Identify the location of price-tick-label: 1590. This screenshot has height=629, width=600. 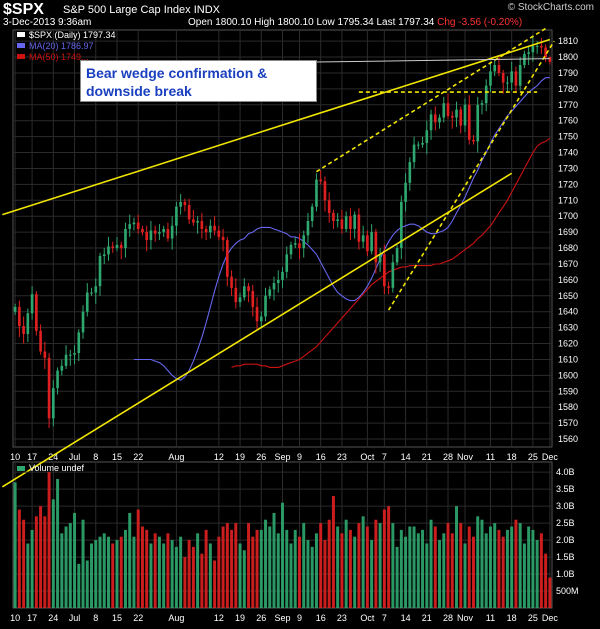
(568, 391).